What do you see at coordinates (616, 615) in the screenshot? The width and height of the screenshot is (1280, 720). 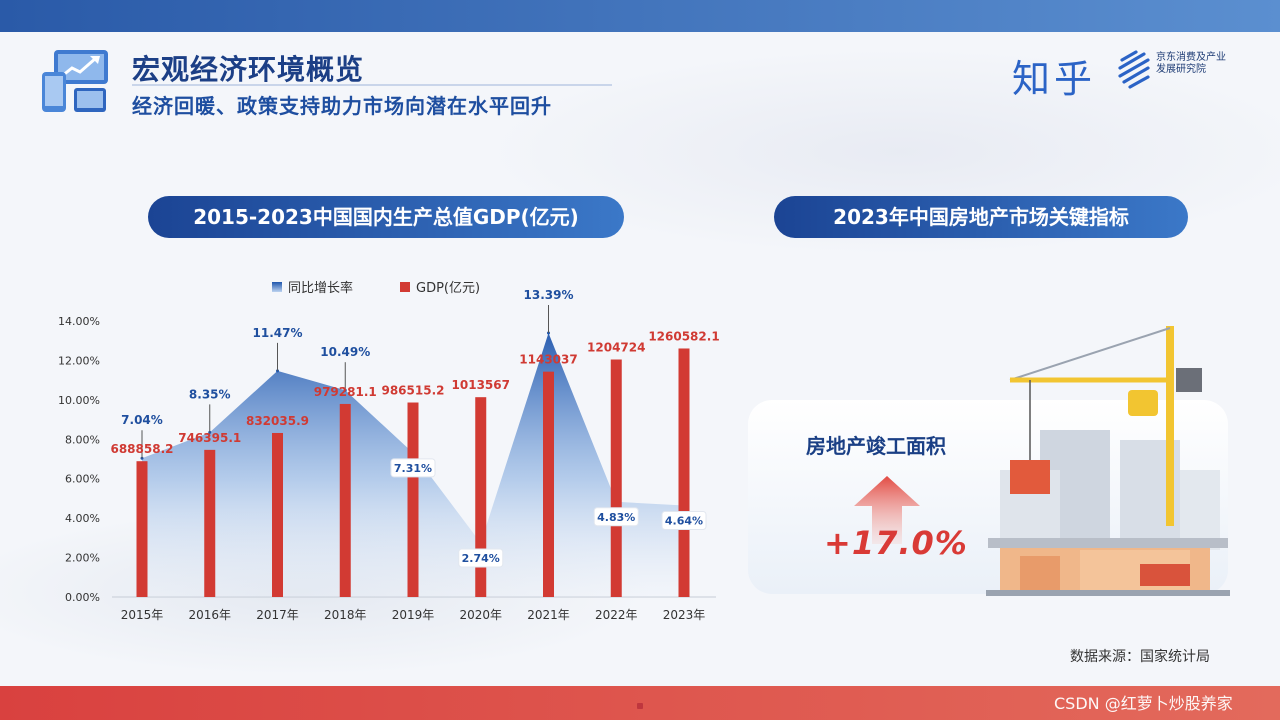 I see `x-tick-label: 2022年` at bounding box center [616, 615].